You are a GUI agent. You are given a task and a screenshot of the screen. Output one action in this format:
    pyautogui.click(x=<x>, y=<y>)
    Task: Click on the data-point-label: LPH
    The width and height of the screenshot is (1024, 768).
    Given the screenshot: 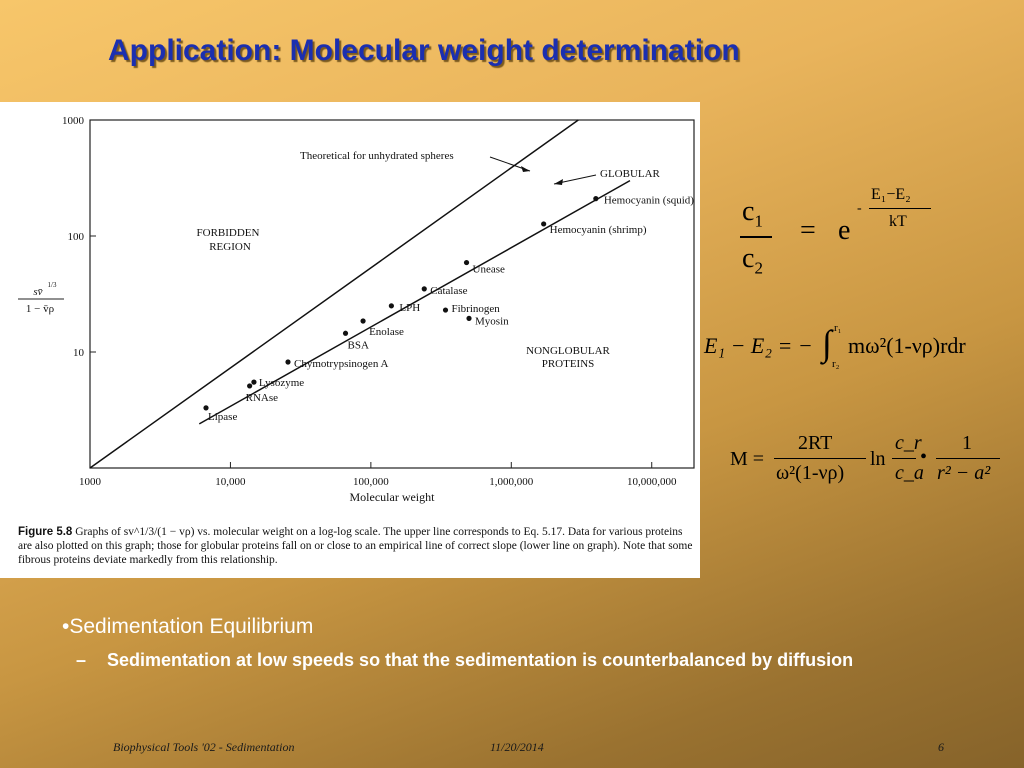 What is the action you would take?
    pyautogui.click(x=409, y=308)
    